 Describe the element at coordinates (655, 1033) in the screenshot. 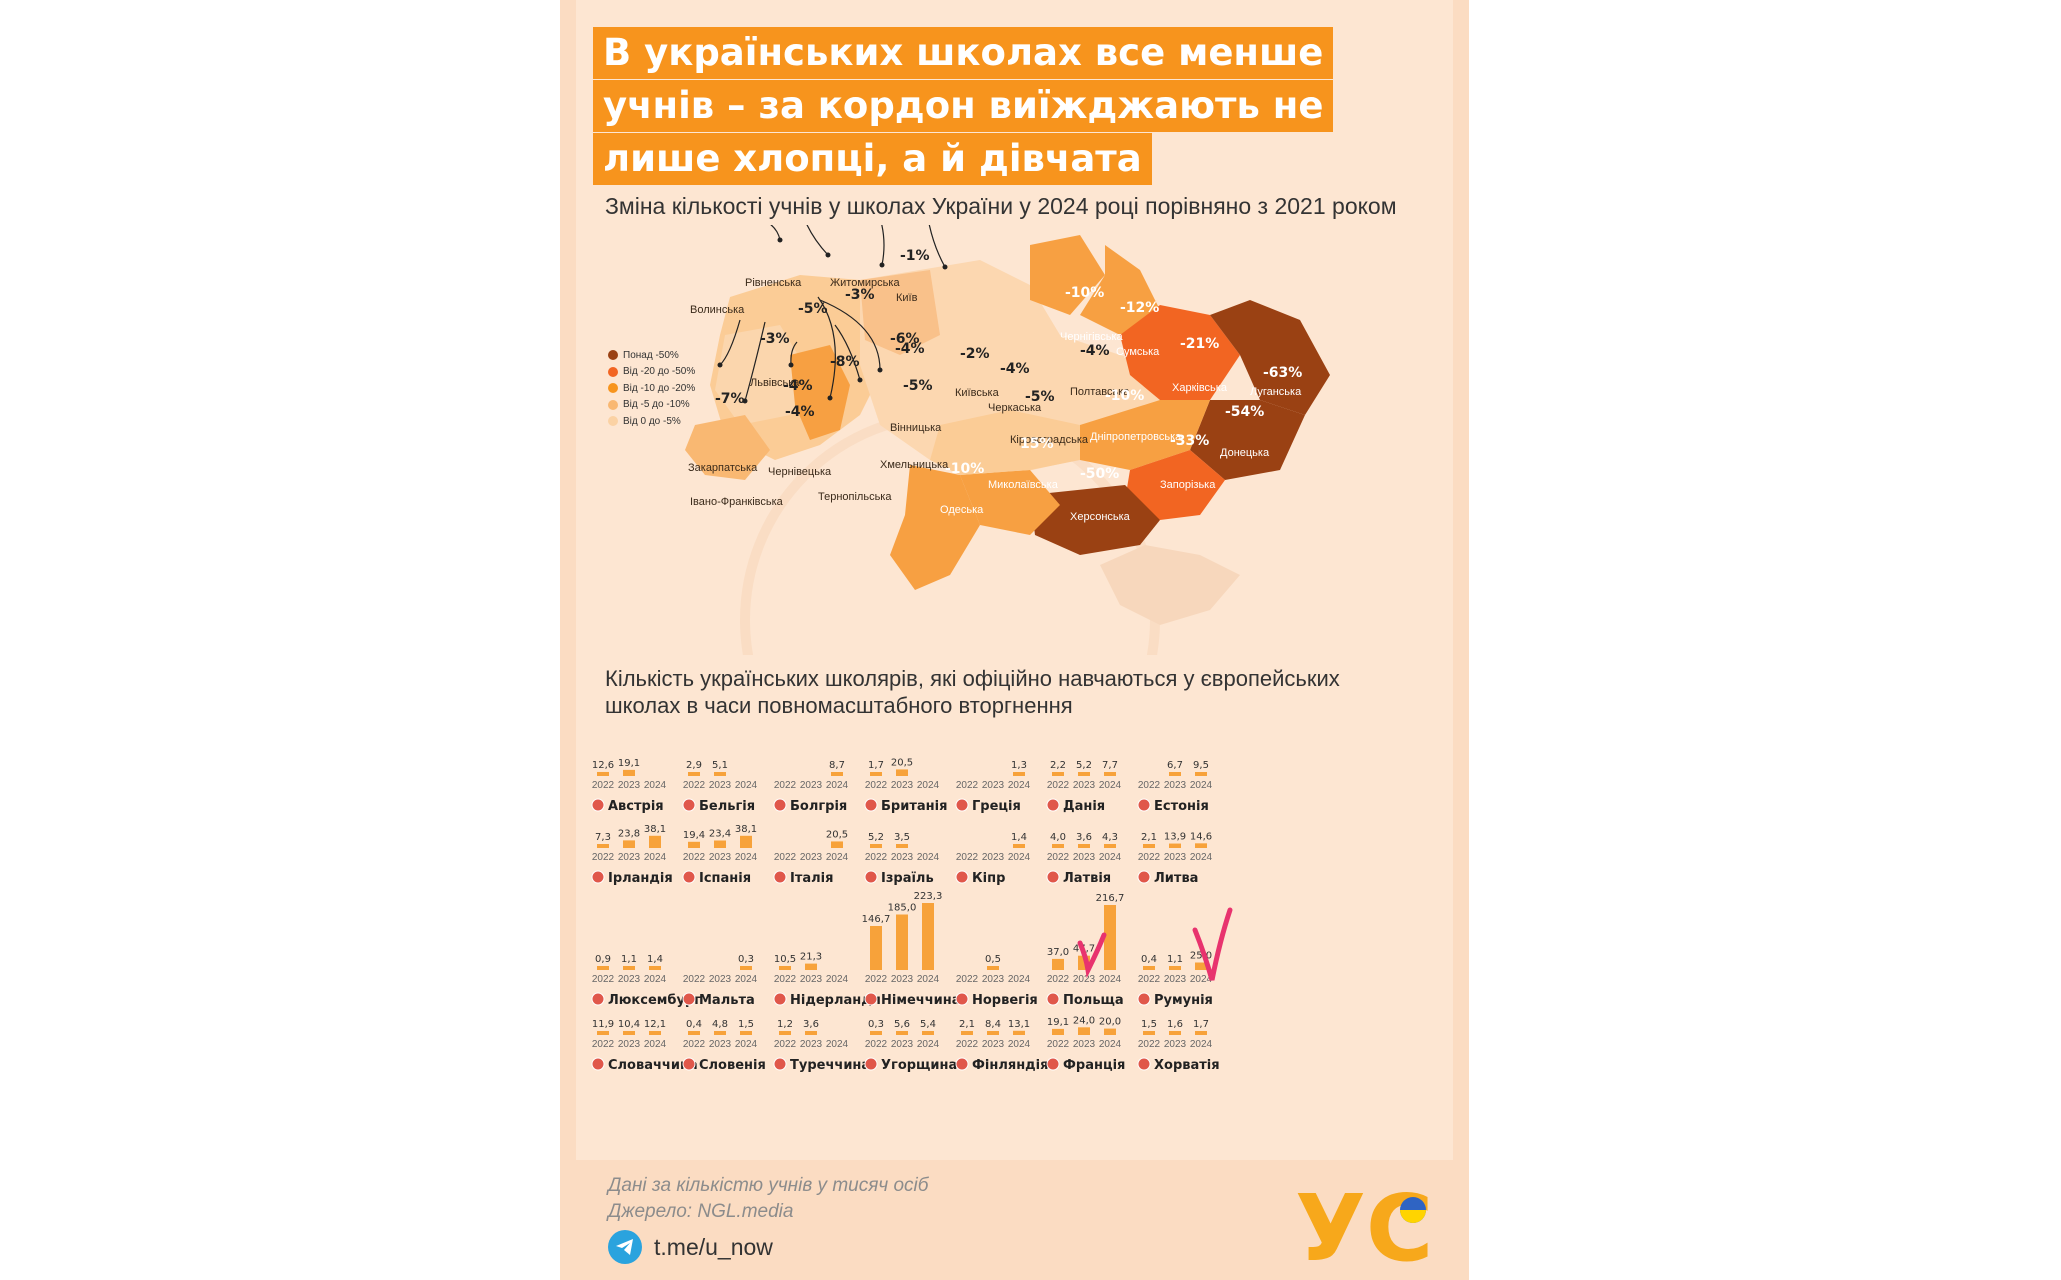

I see `bar-Словаччина-2024` at that location.